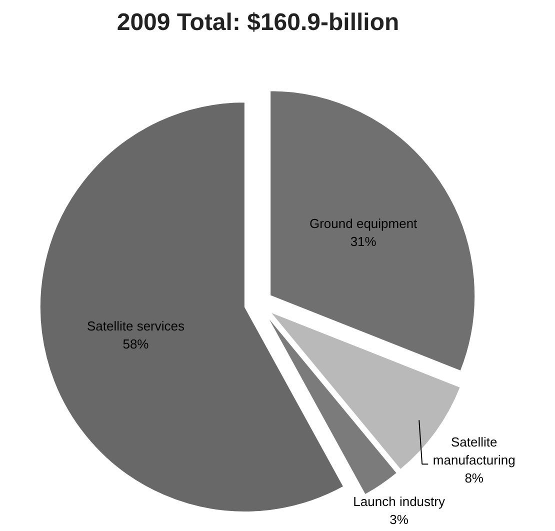 The height and width of the screenshot is (531, 555). I want to click on slice-label: Launch industry, so click(399, 501).